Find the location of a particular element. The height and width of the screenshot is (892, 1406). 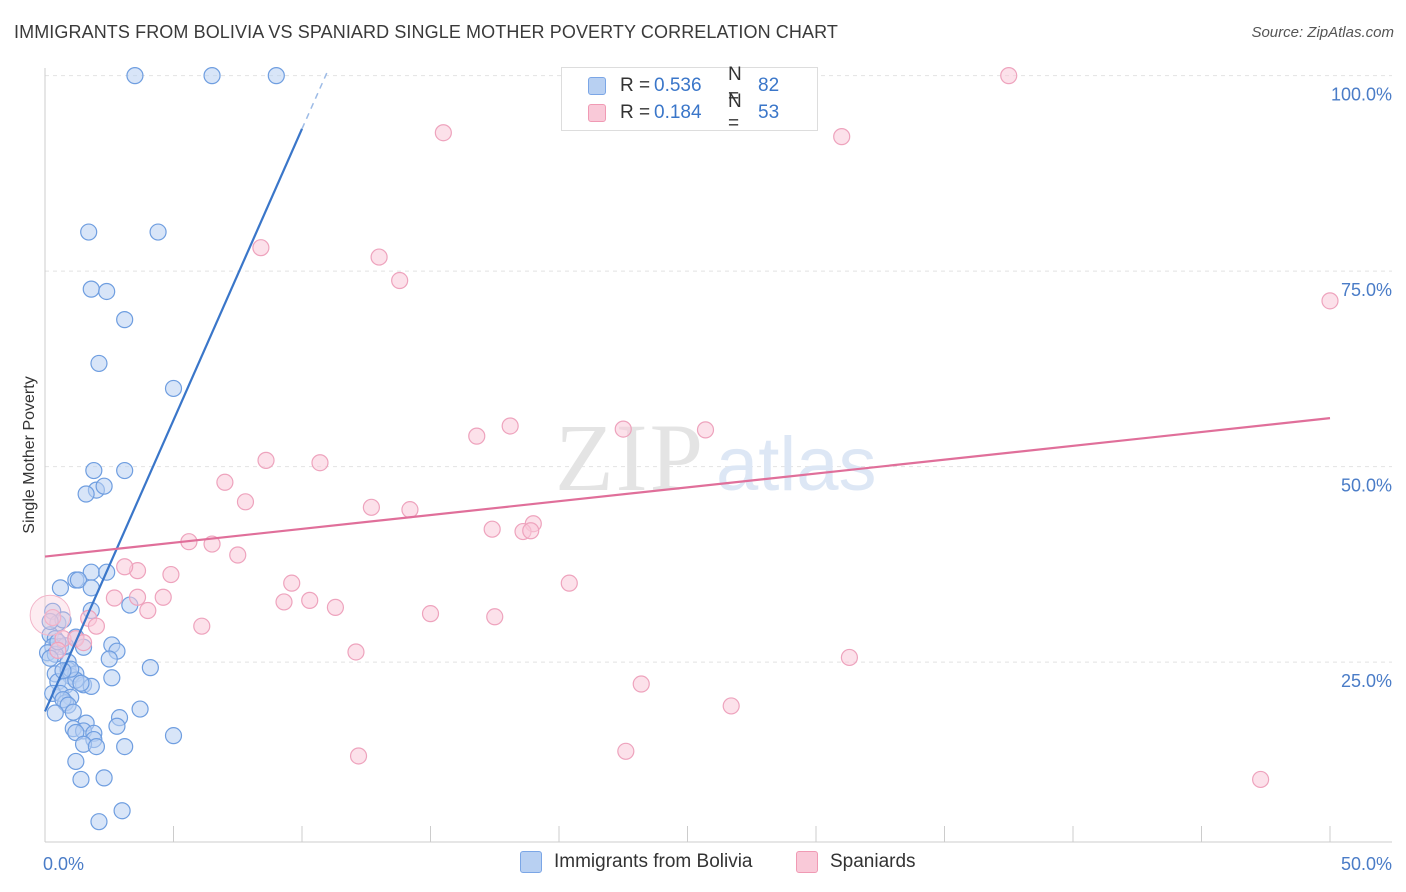

watermark-zip: ZIP is located at coordinates (630, 457).